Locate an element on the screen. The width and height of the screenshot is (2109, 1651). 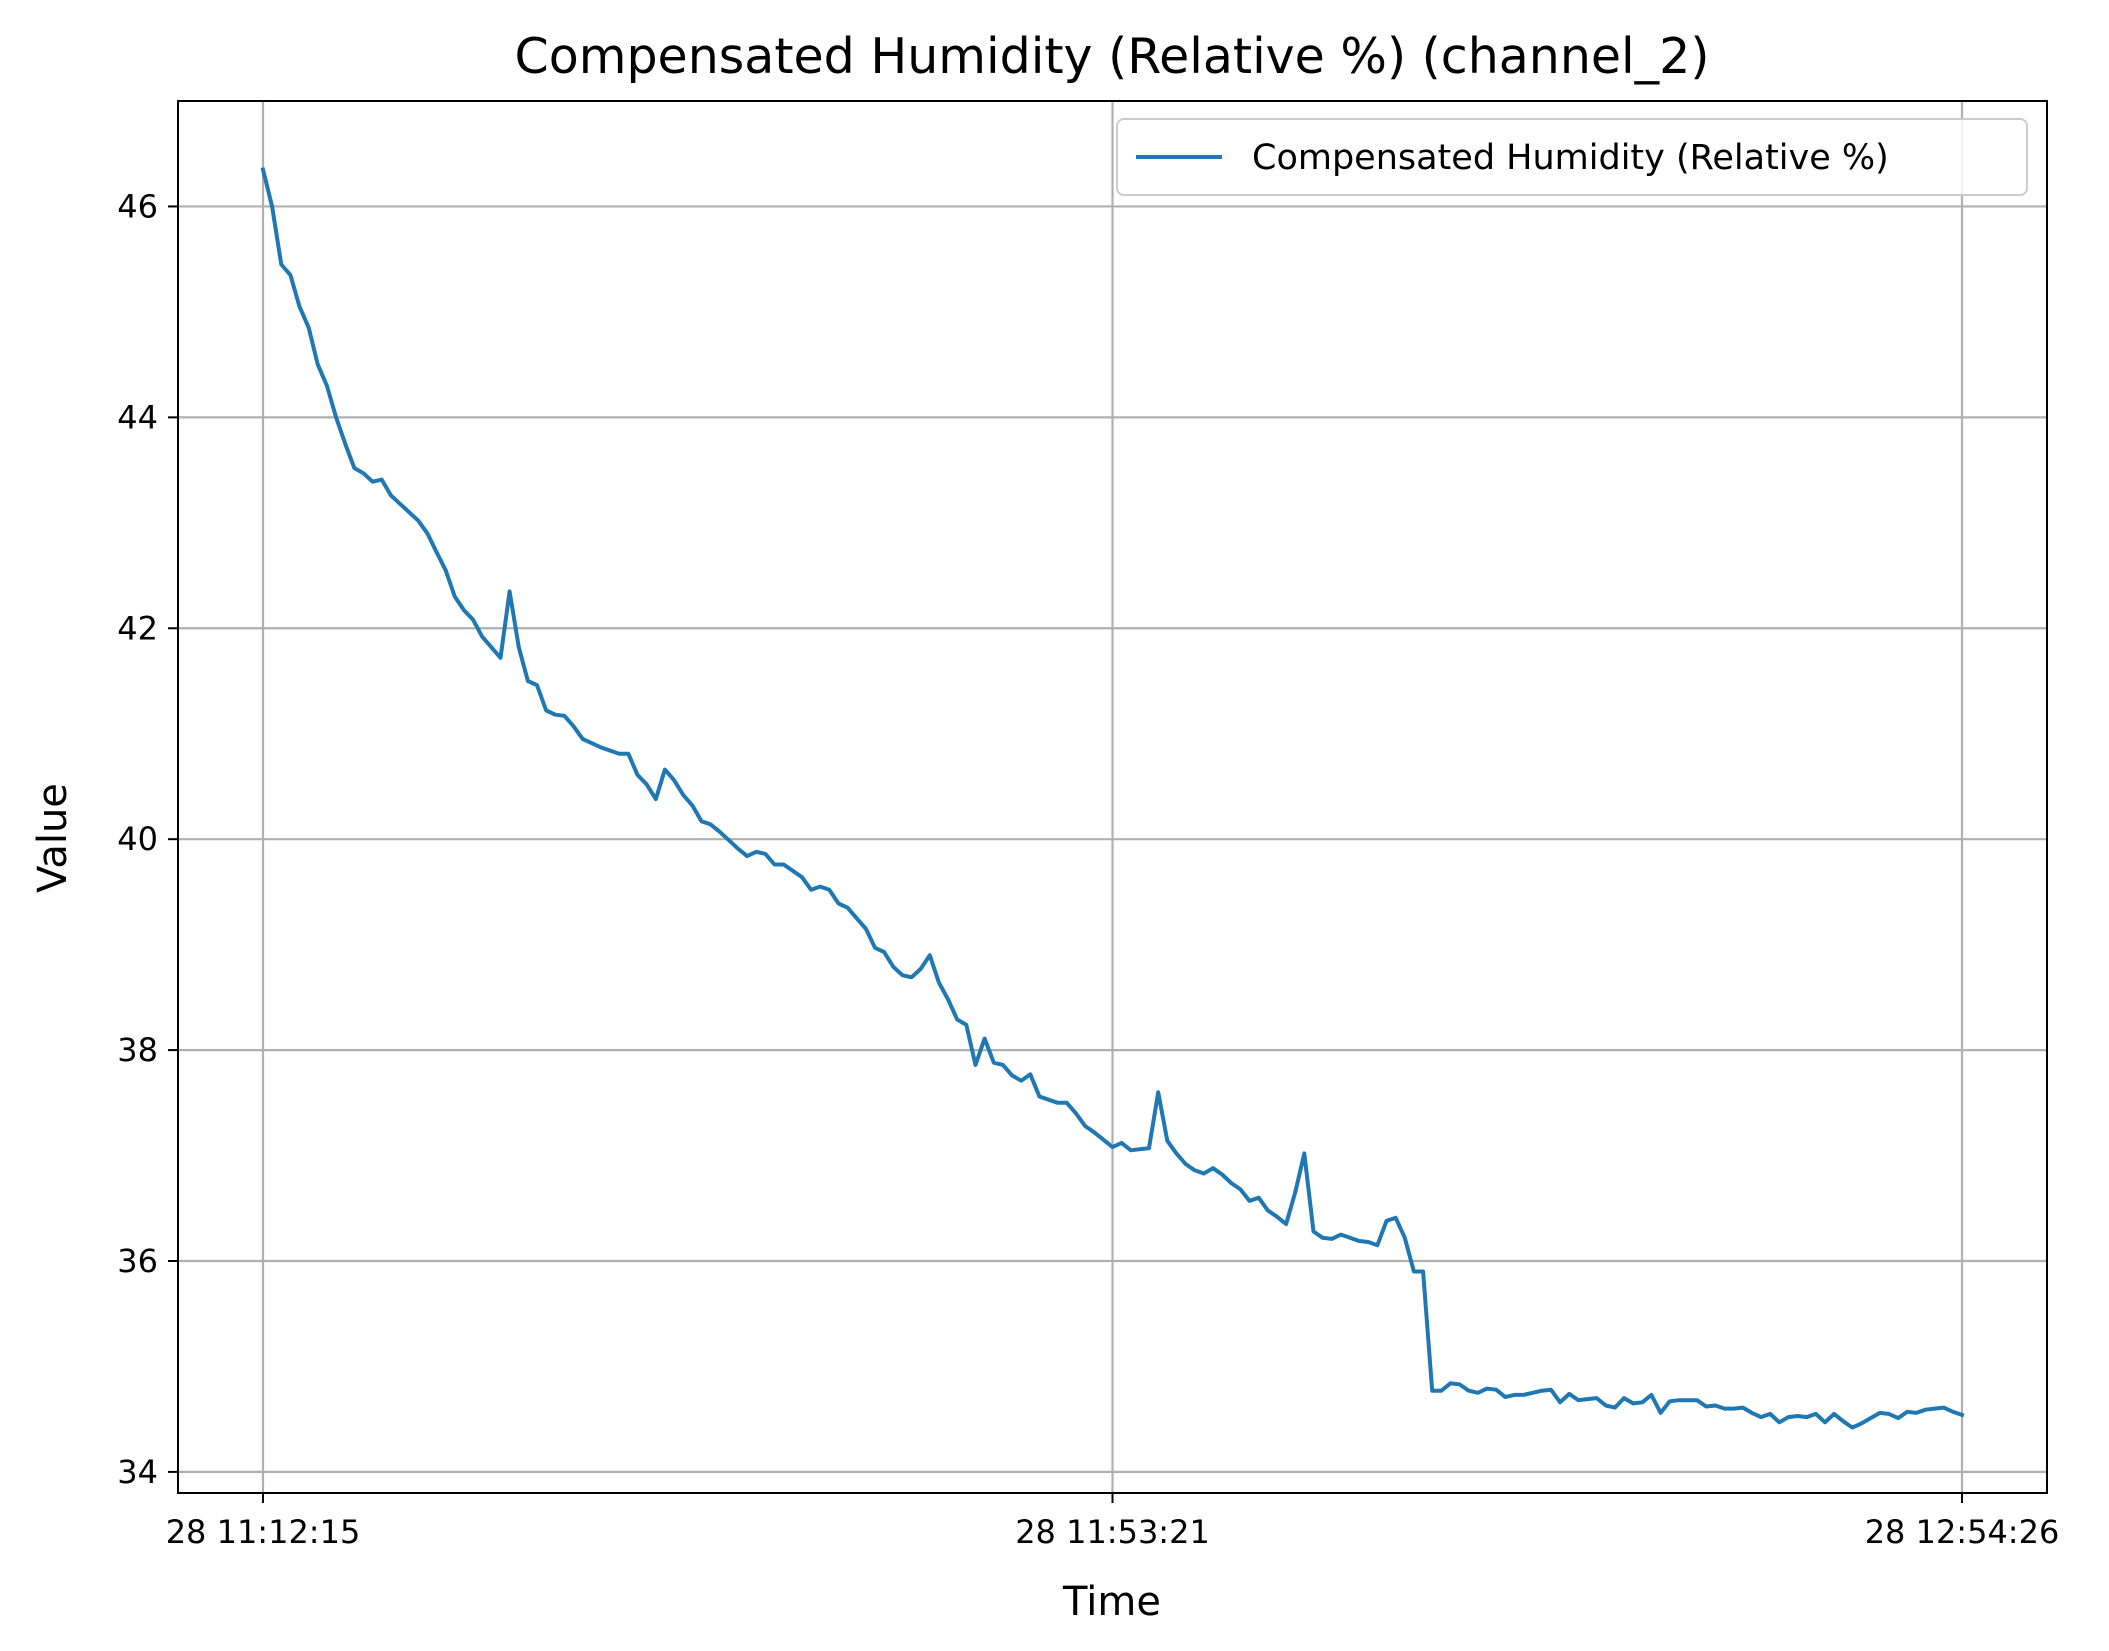
legend-entry-label: Compensated Humidity (Relative %) is located at coordinates (1570, 158).